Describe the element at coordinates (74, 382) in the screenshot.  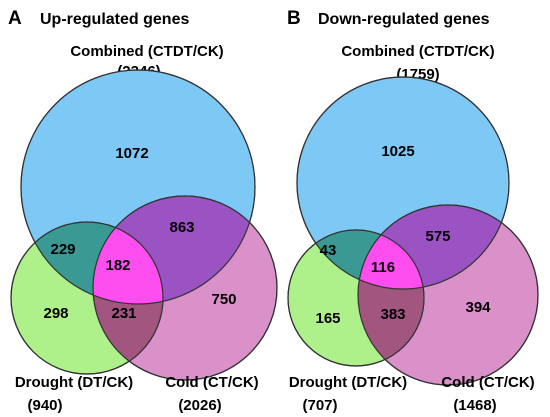
I see `drought-label-a: Drought (DT/CK)` at that location.